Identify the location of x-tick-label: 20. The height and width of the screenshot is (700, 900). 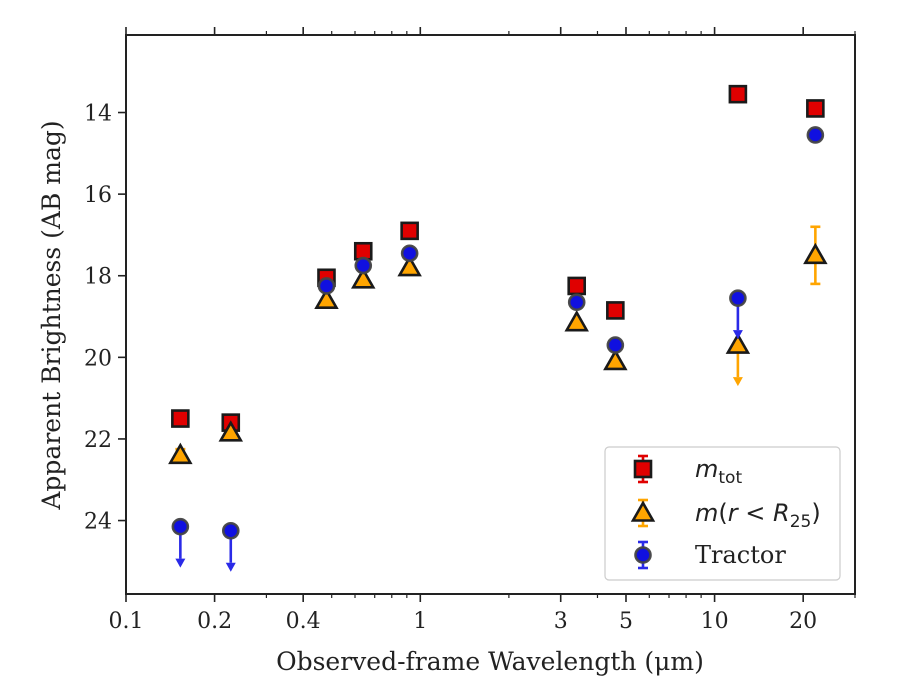
(803, 621).